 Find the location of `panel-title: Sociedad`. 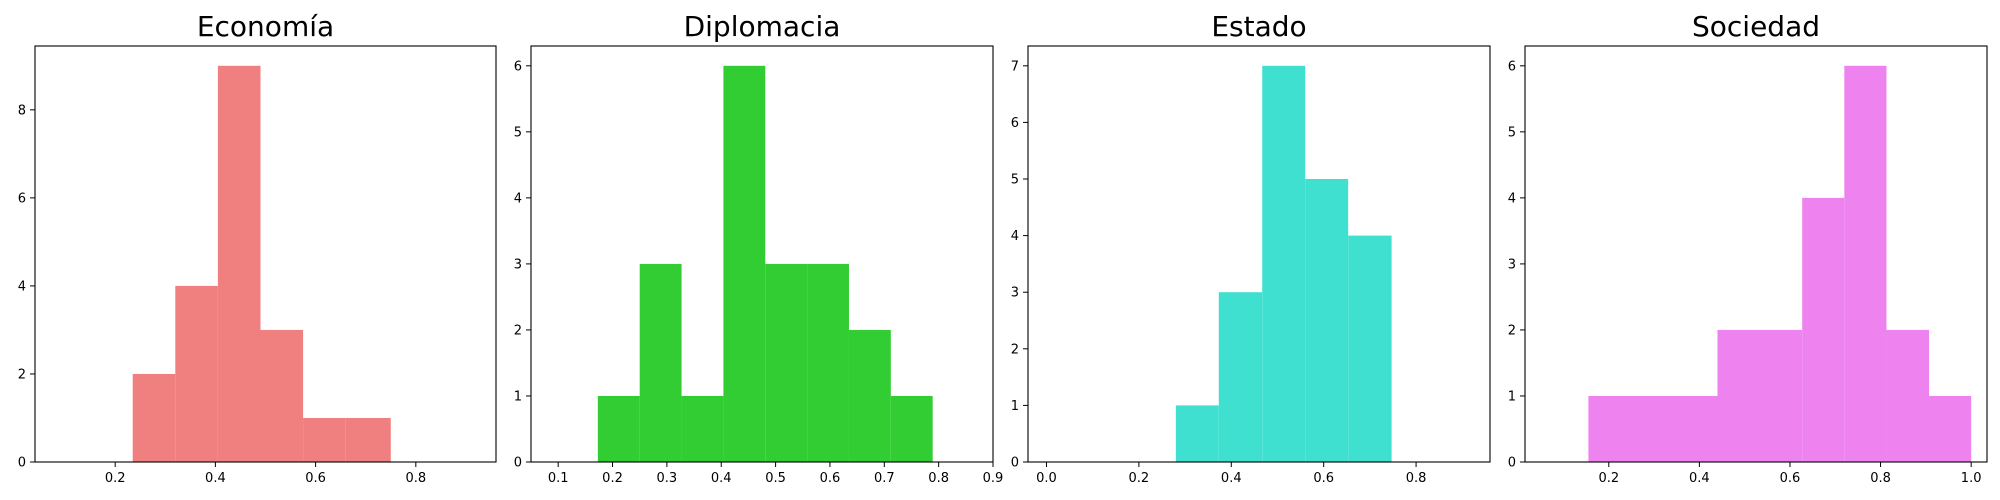

panel-title: Sociedad is located at coordinates (1756, 26).